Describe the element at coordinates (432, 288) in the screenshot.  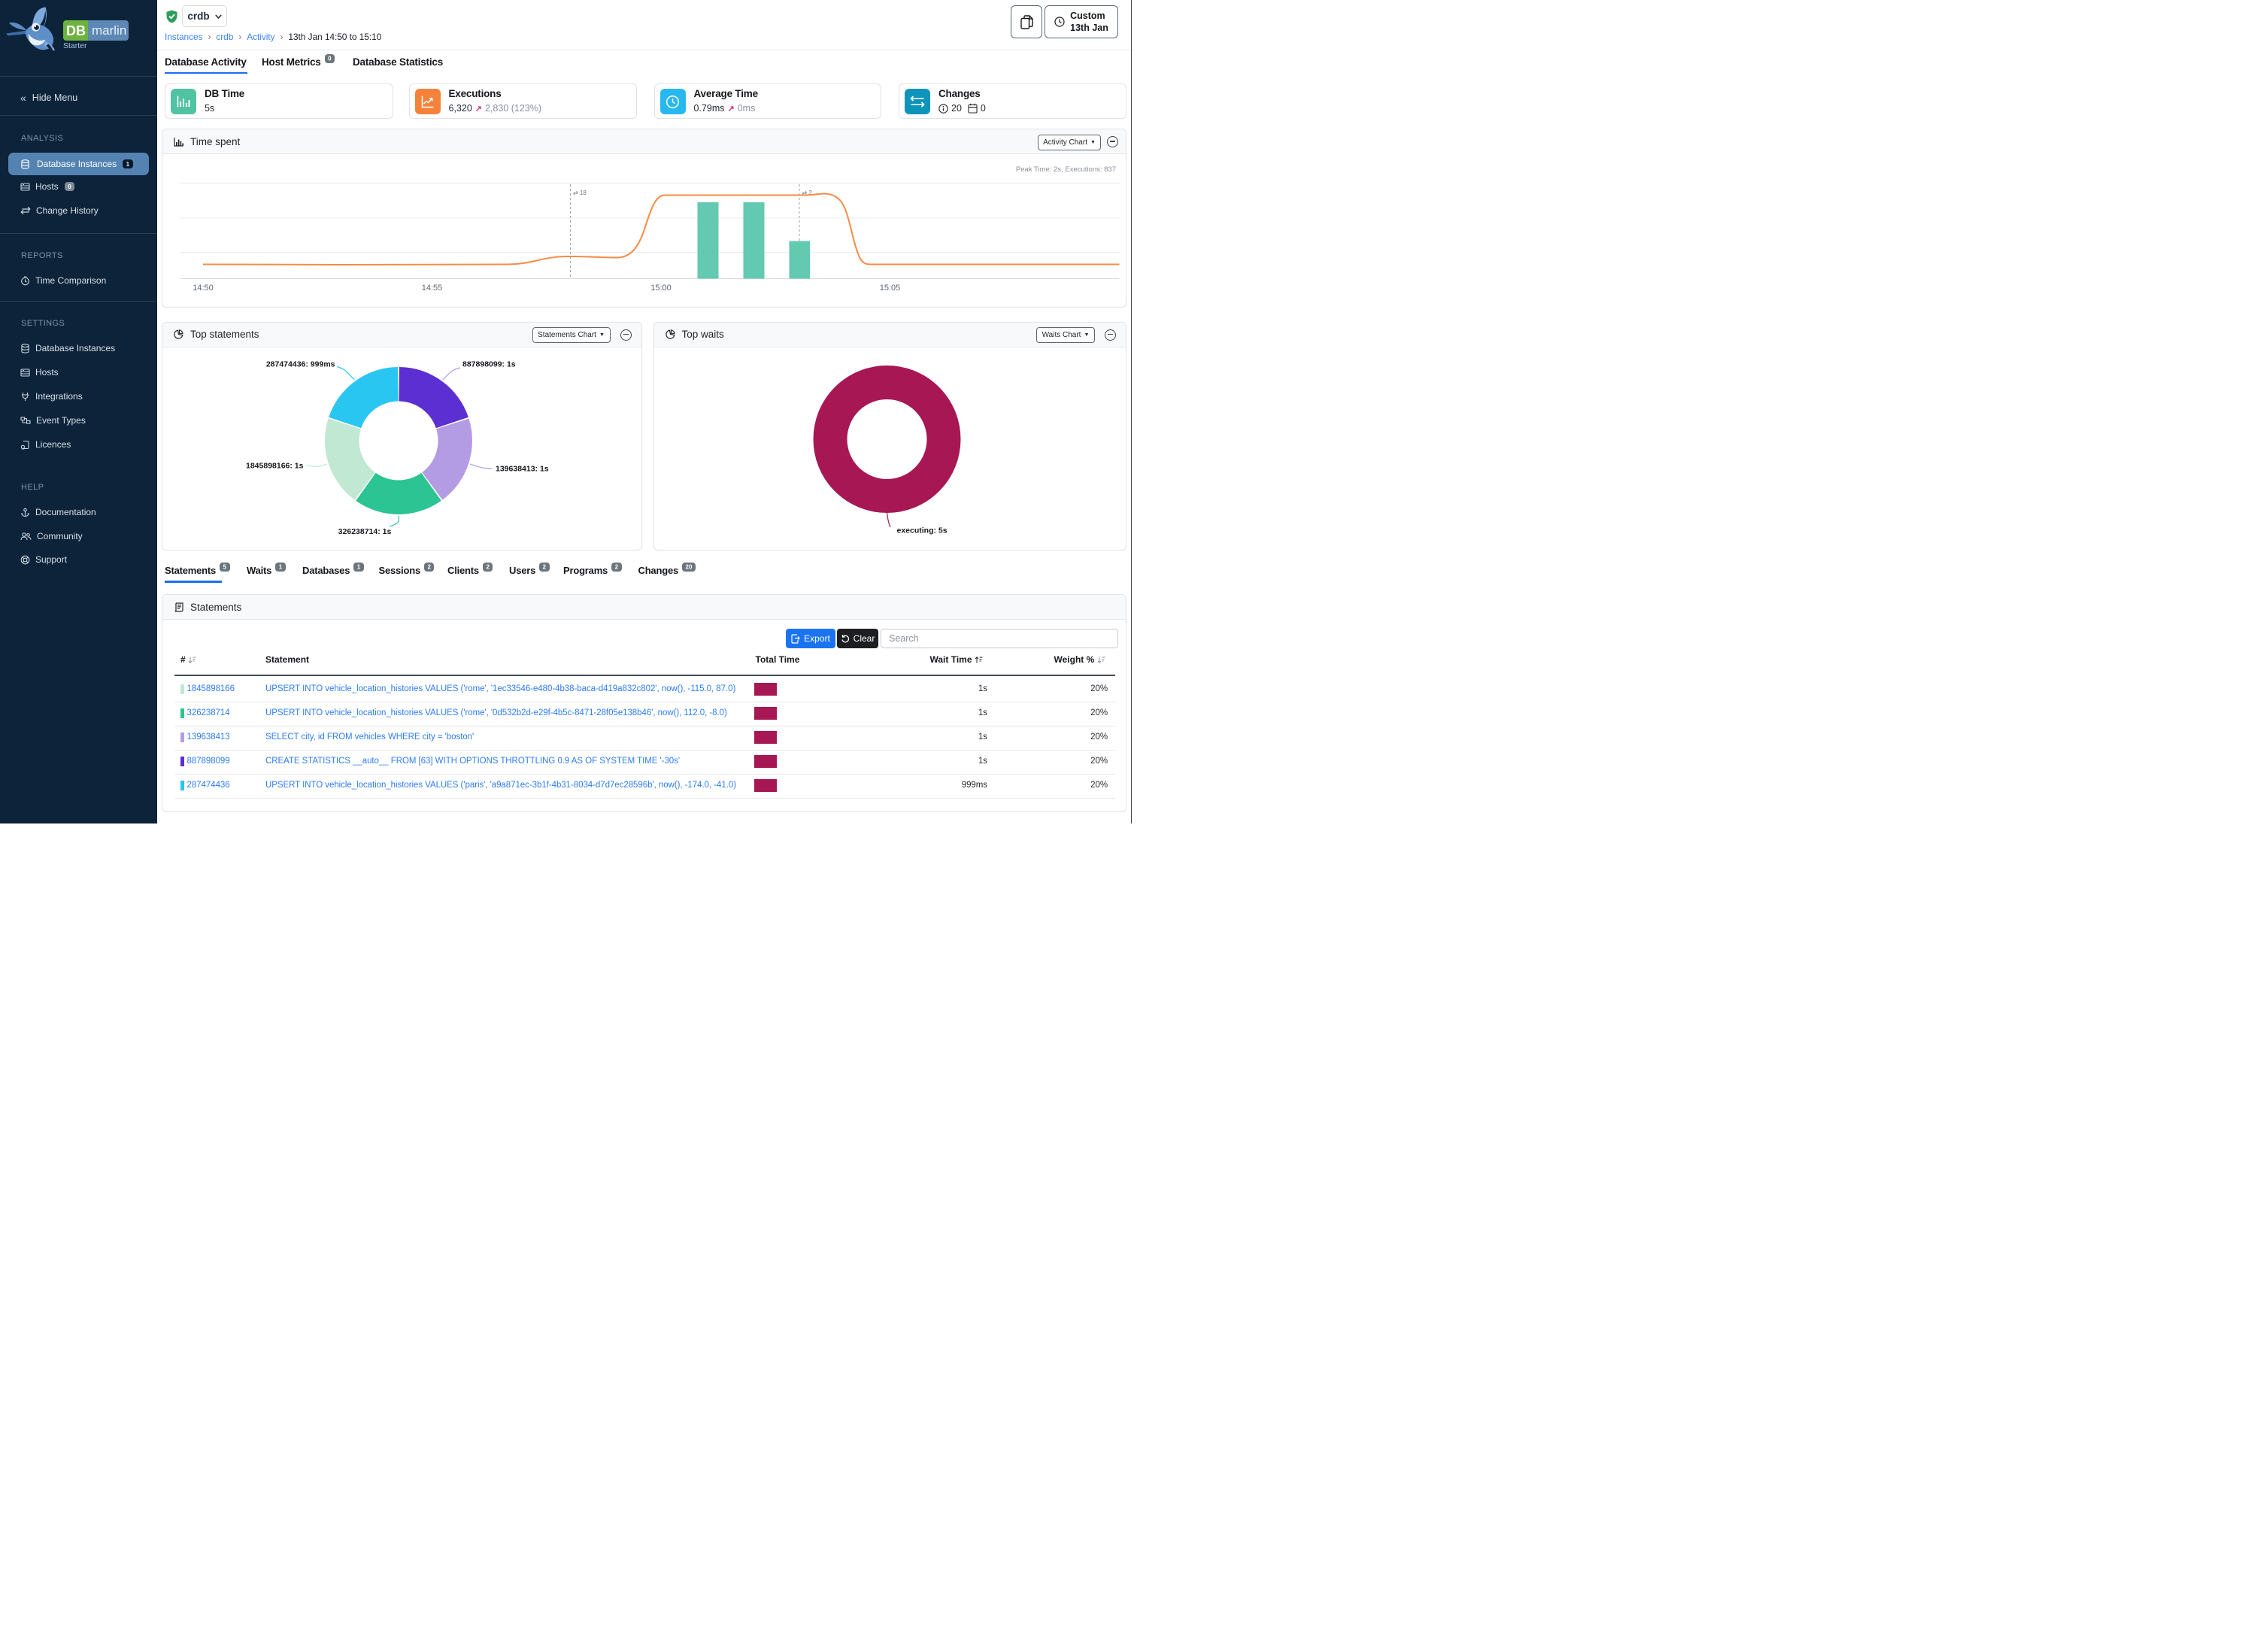
I see `svg-text: 14:55` at that location.